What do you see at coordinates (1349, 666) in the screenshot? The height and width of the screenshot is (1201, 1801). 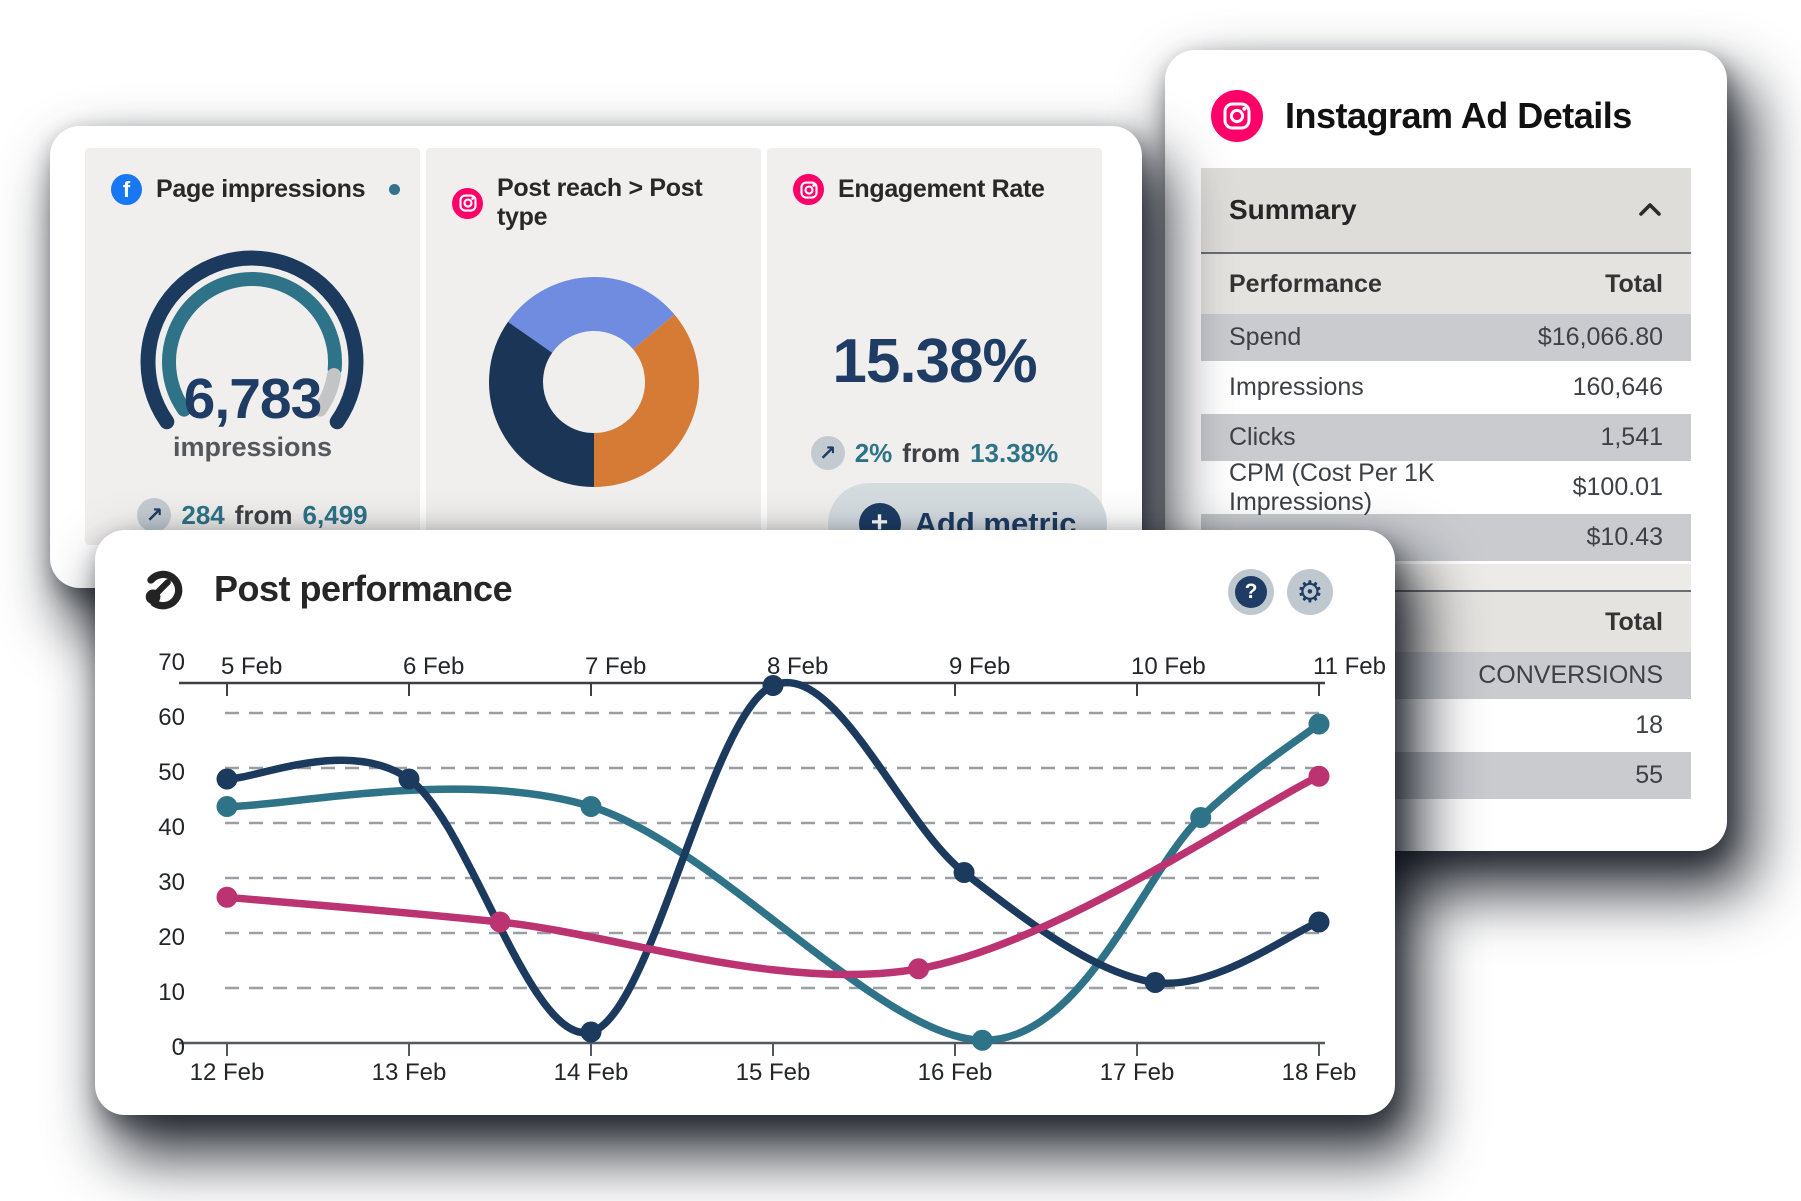 I see `axis-label-top: 11 Feb` at bounding box center [1349, 666].